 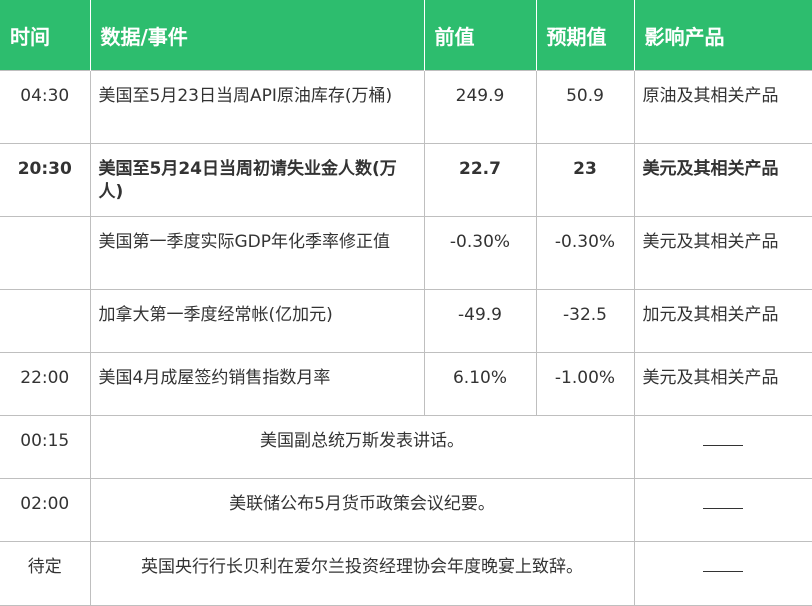 What do you see at coordinates (257, 180) in the screenshot?
I see `row-event: 美国至5月24日当周初请失业金人数(万人)` at bounding box center [257, 180].